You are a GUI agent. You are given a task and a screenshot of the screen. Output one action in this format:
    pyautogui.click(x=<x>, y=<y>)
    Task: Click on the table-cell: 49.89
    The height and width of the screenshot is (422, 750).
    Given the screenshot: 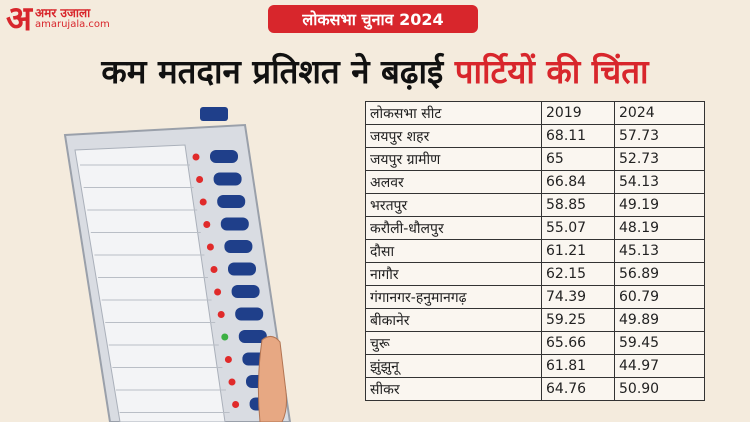 What is the action you would take?
    pyautogui.click(x=659, y=320)
    